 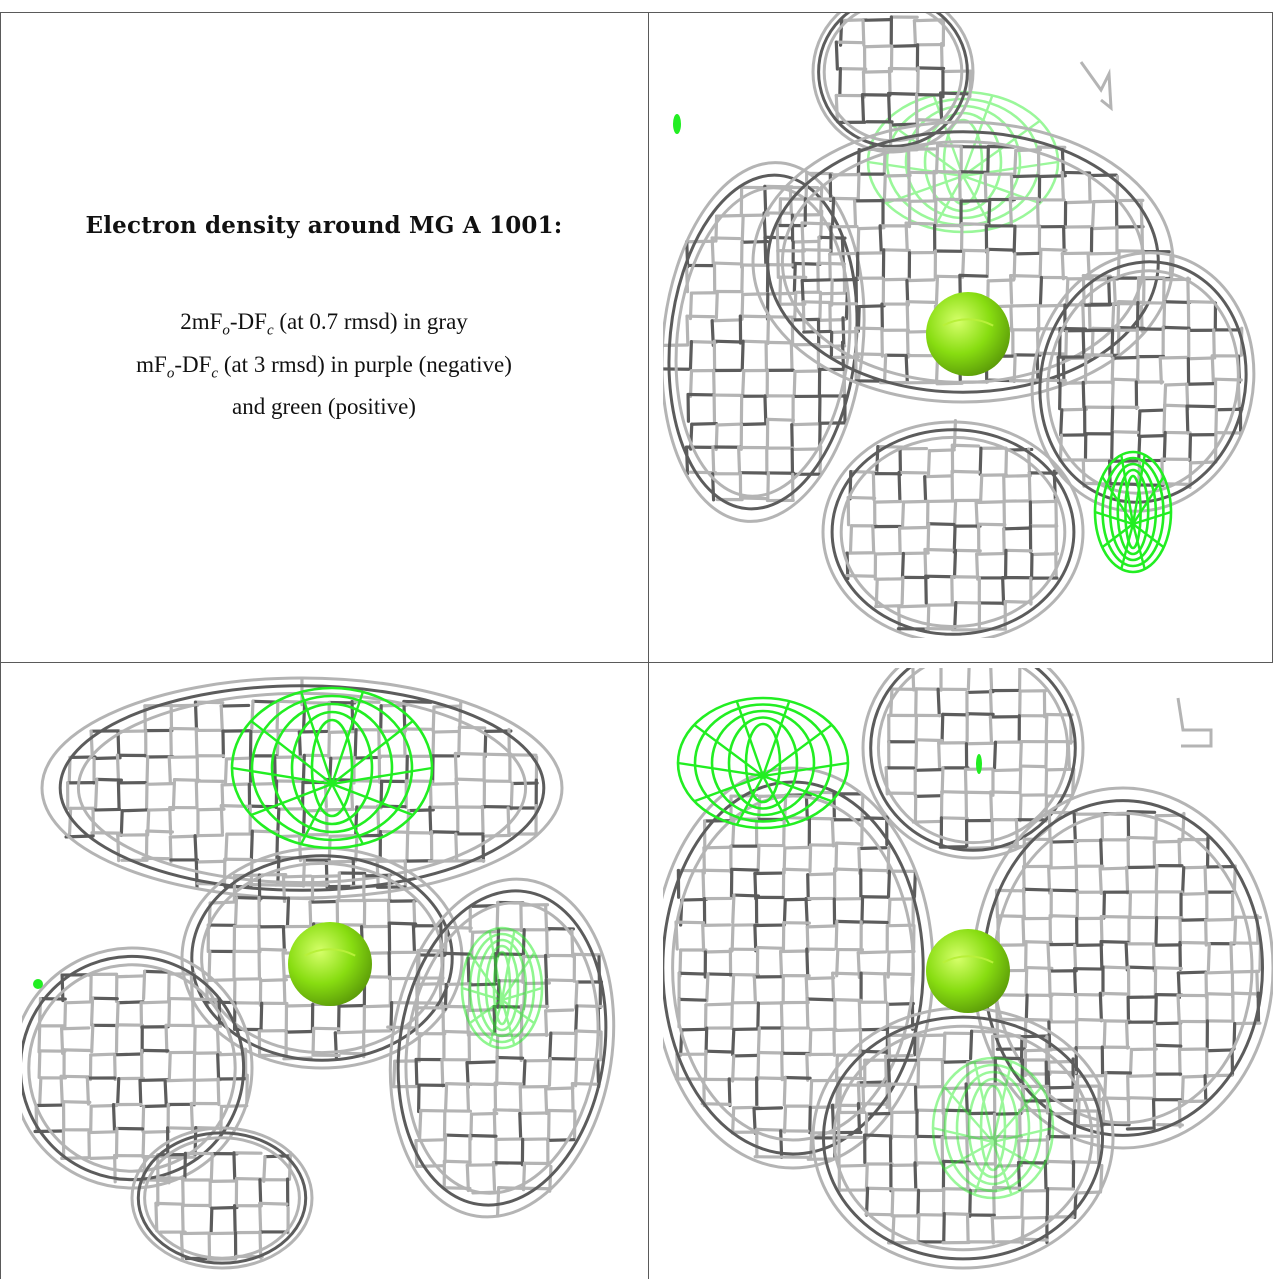 I want to click on green-density-upper-left, so click(x=763, y=763).